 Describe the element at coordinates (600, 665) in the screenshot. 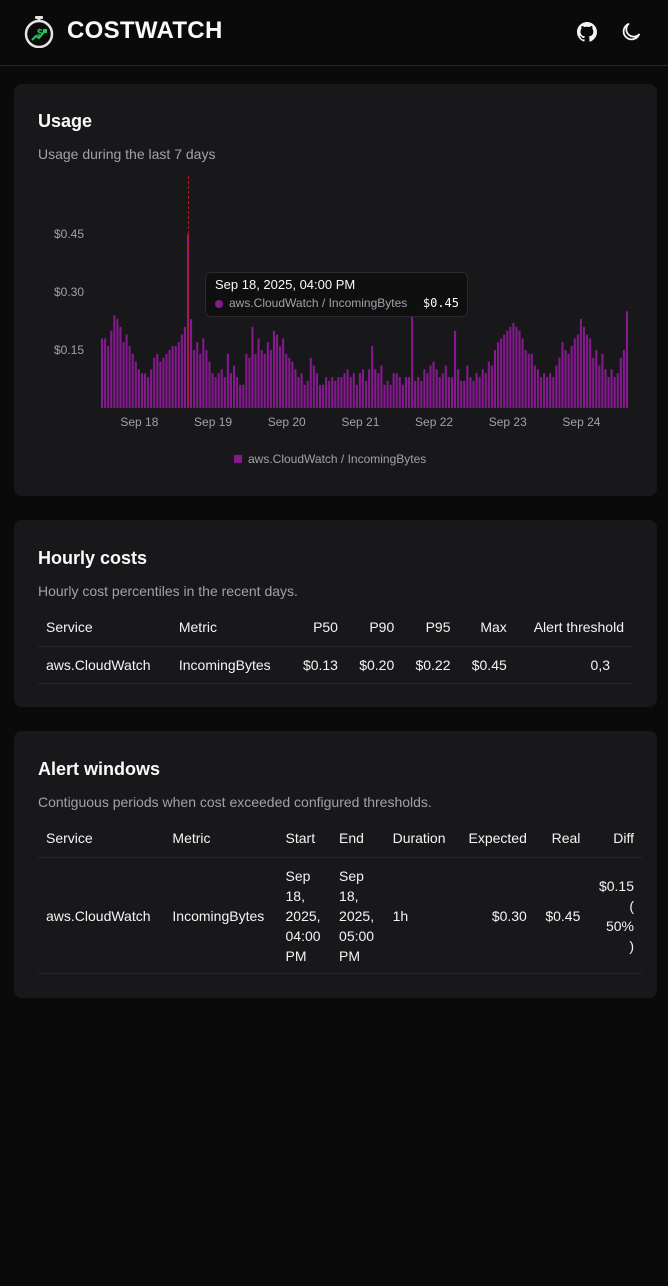

I see `alert-threshold-input: 0,3` at that location.